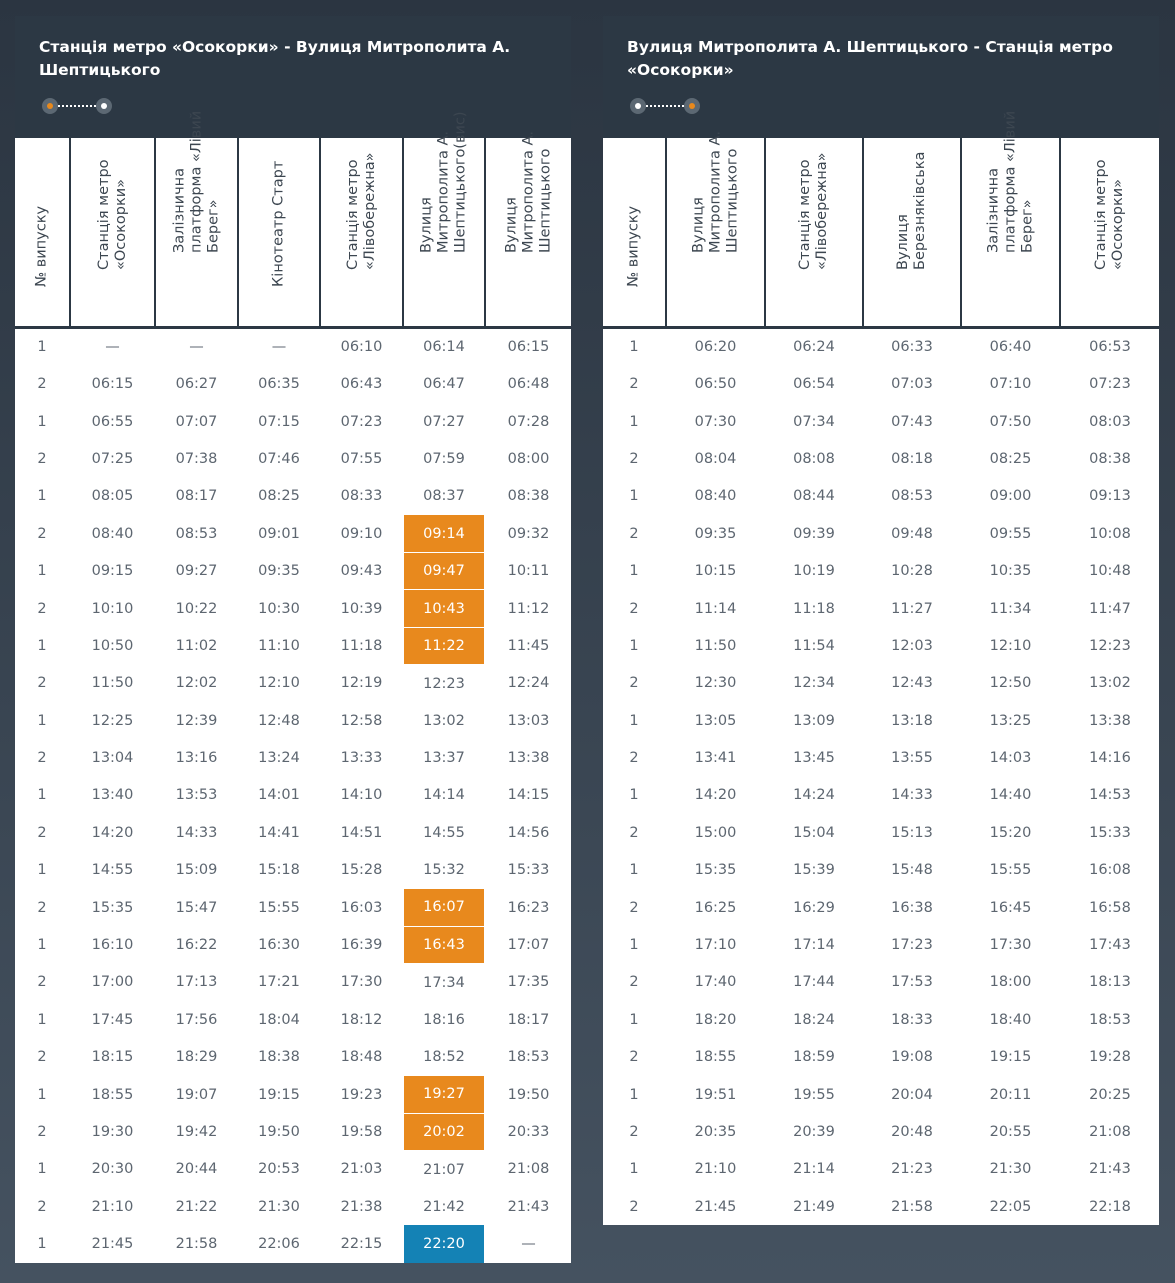 Image resolution: width=1175 pixels, height=1283 pixels. What do you see at coordinates (293, 346) in the screenshot?
I see `table-row: 1— — —06:10 06:14 06:15` at bounding box center [293, 346].